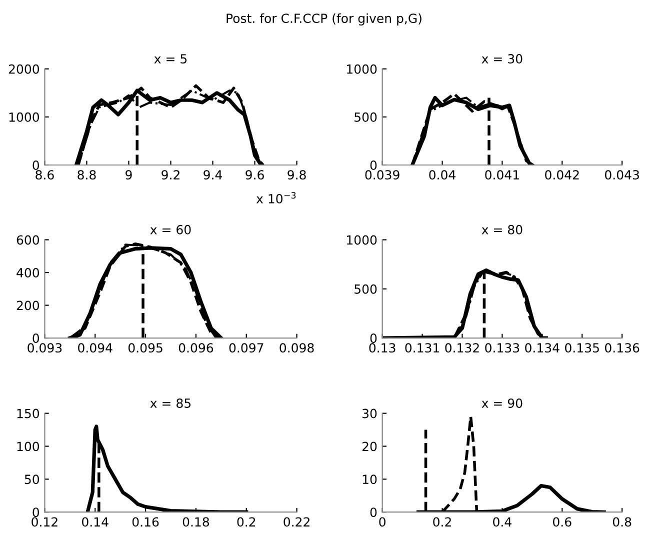  What do you see at coordinates (562, 522) in the screenshot?
I see `x-tick-label: 0.6` at bounding box center [562, 522].